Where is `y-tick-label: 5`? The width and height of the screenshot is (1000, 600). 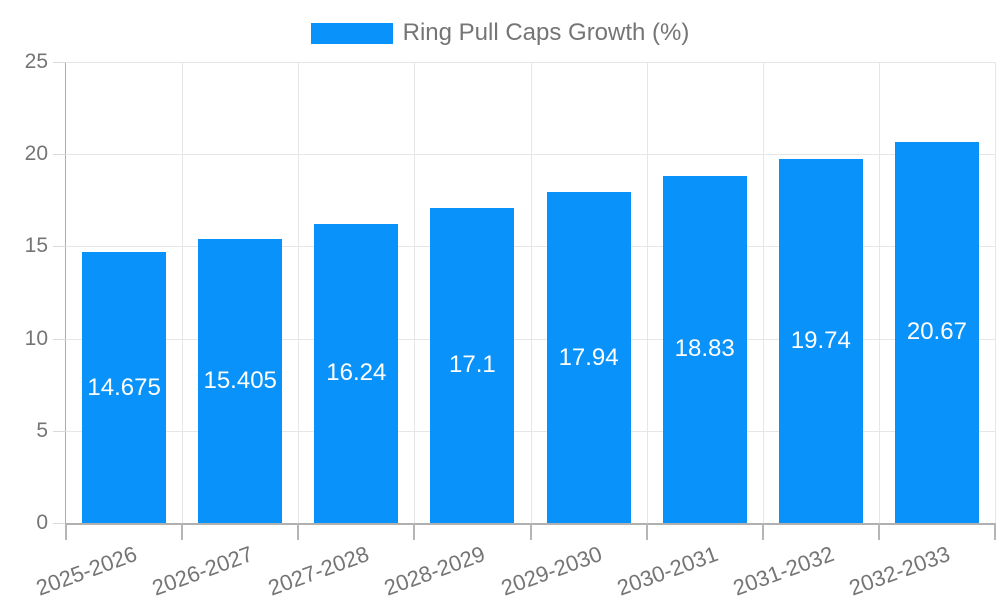 y-tick-label: 5 is located at coordinates (42, 430).